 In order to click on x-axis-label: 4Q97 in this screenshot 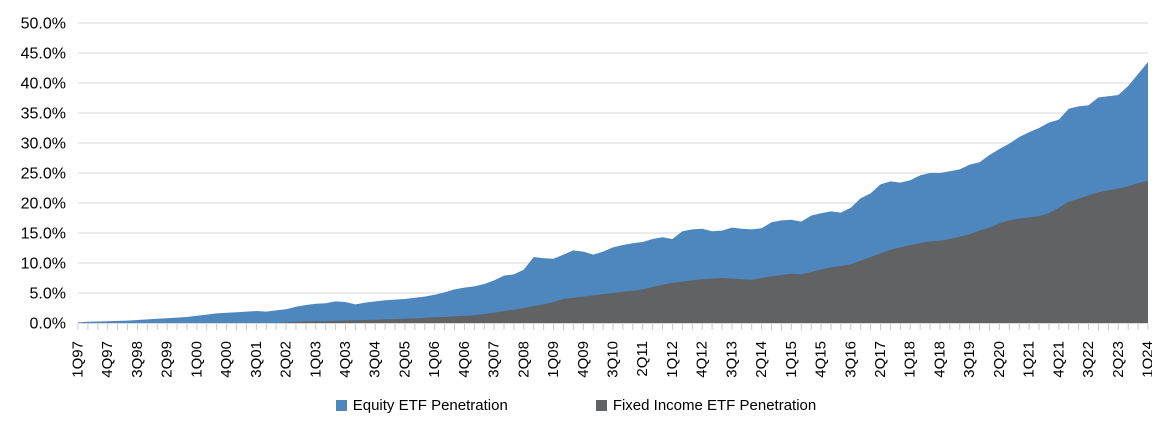, I will do `click(107, 359)`.